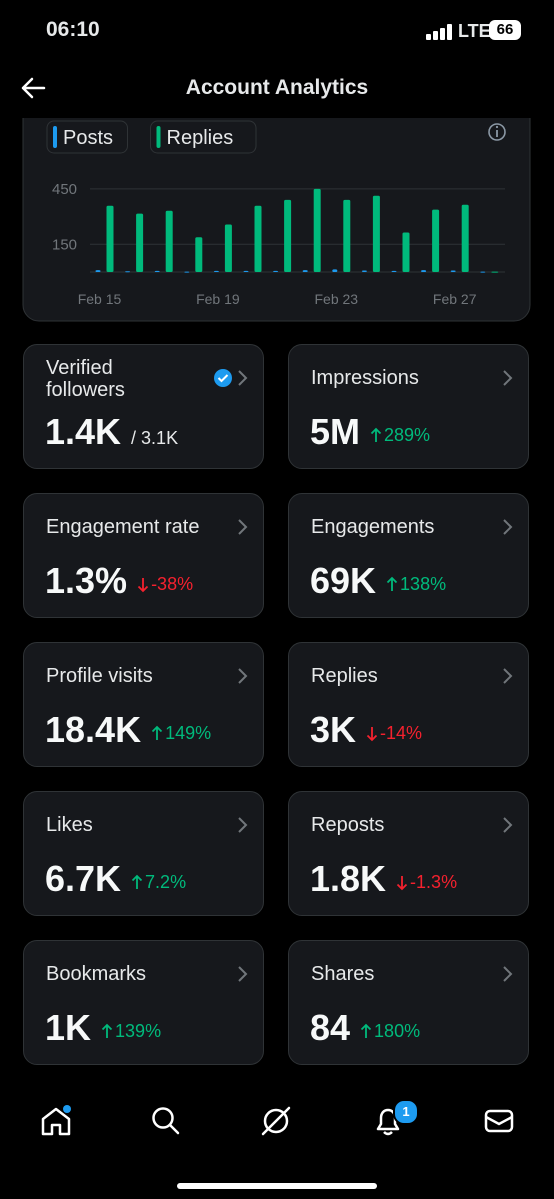  Describe the element at coordinates (276, 1121) in the screenshot. I see `grok-icon` at that location.